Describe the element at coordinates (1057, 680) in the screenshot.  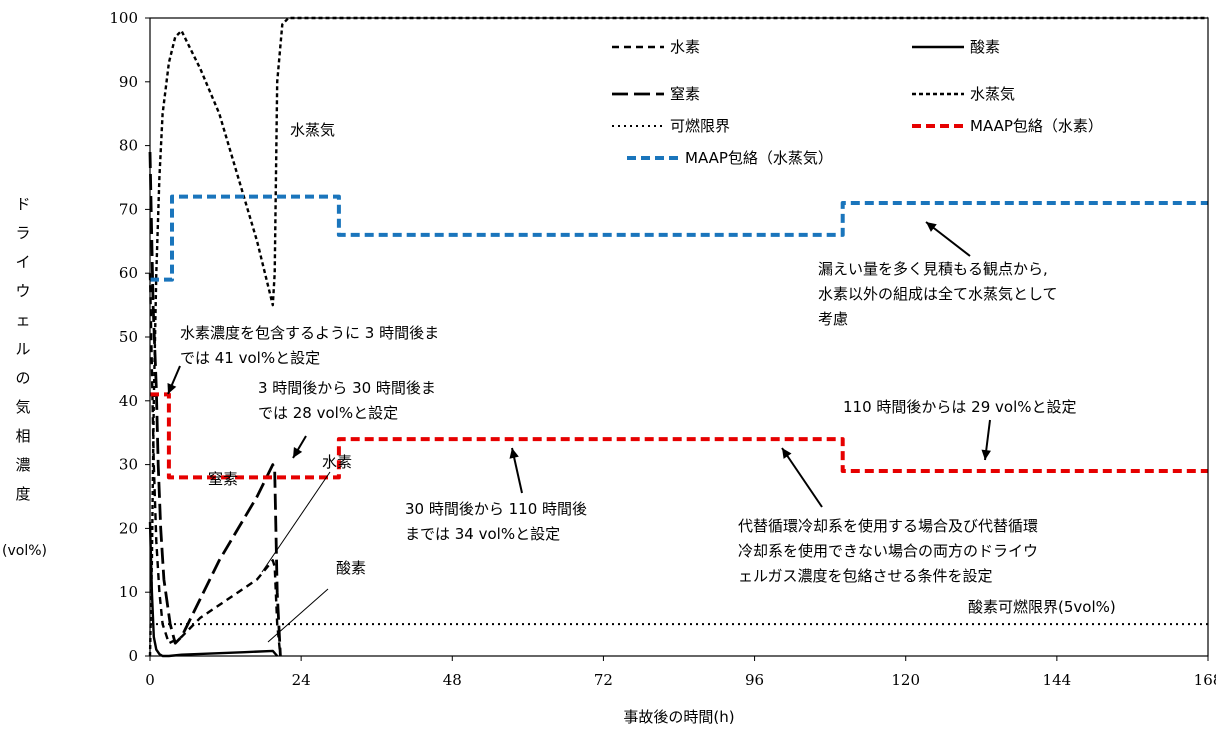
I see `x-tick-label: 144` at that location.